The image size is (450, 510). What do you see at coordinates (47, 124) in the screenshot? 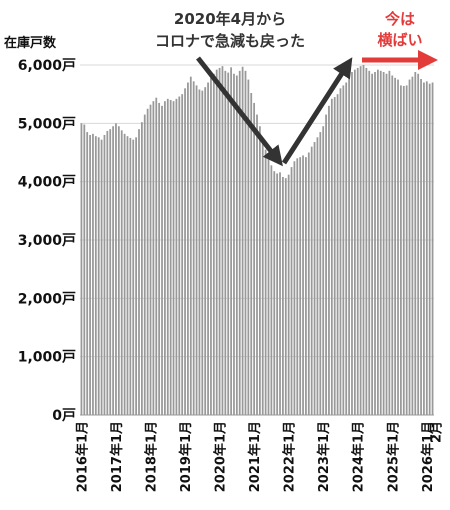
I see `y-tick-label: 5,000戸` at bounding box center [47, 124].